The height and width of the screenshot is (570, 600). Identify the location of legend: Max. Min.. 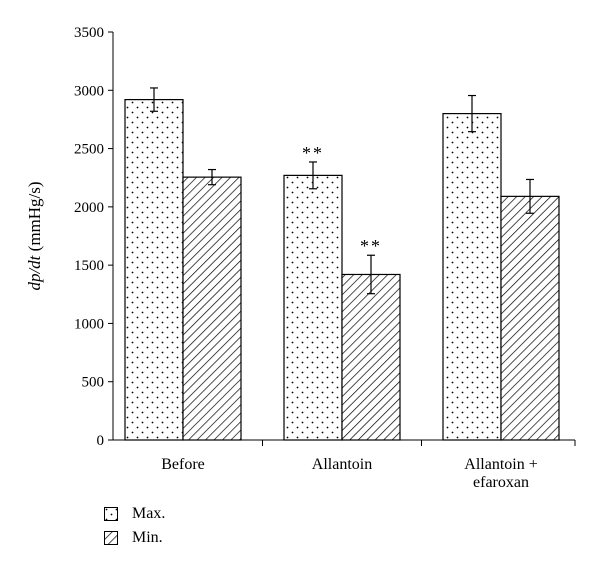
(134, 527).